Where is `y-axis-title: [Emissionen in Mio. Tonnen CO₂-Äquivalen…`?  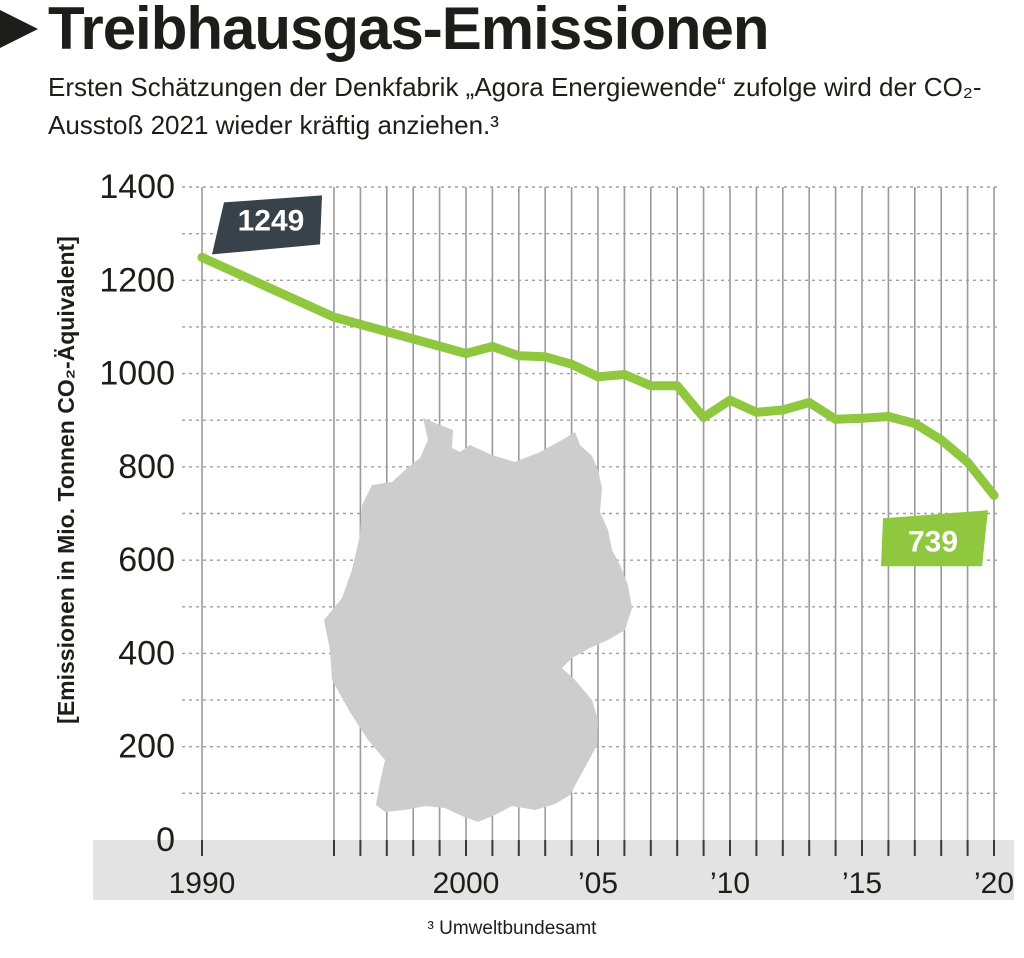 y-axis-title: [Emissionen in Mio. Tonnen CO₂-Äquivalen… is located at coordinates (66, 480).